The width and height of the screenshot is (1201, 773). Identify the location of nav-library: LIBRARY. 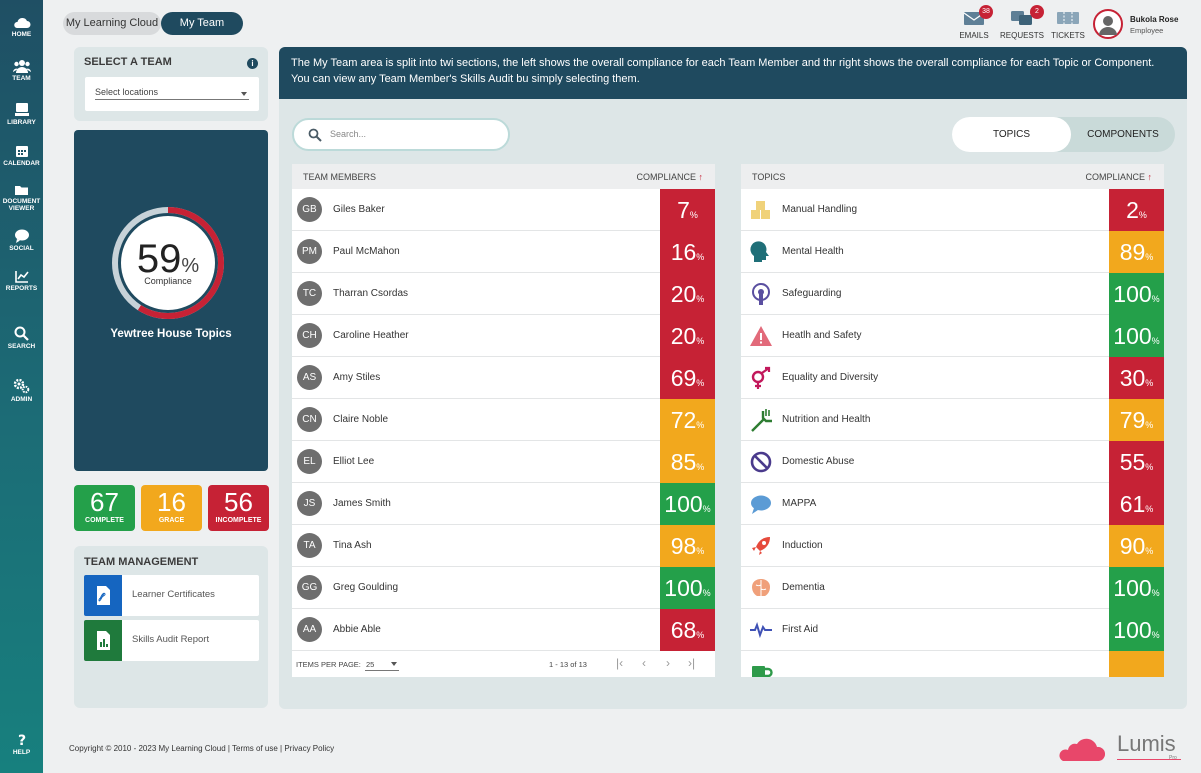
(21, 114).